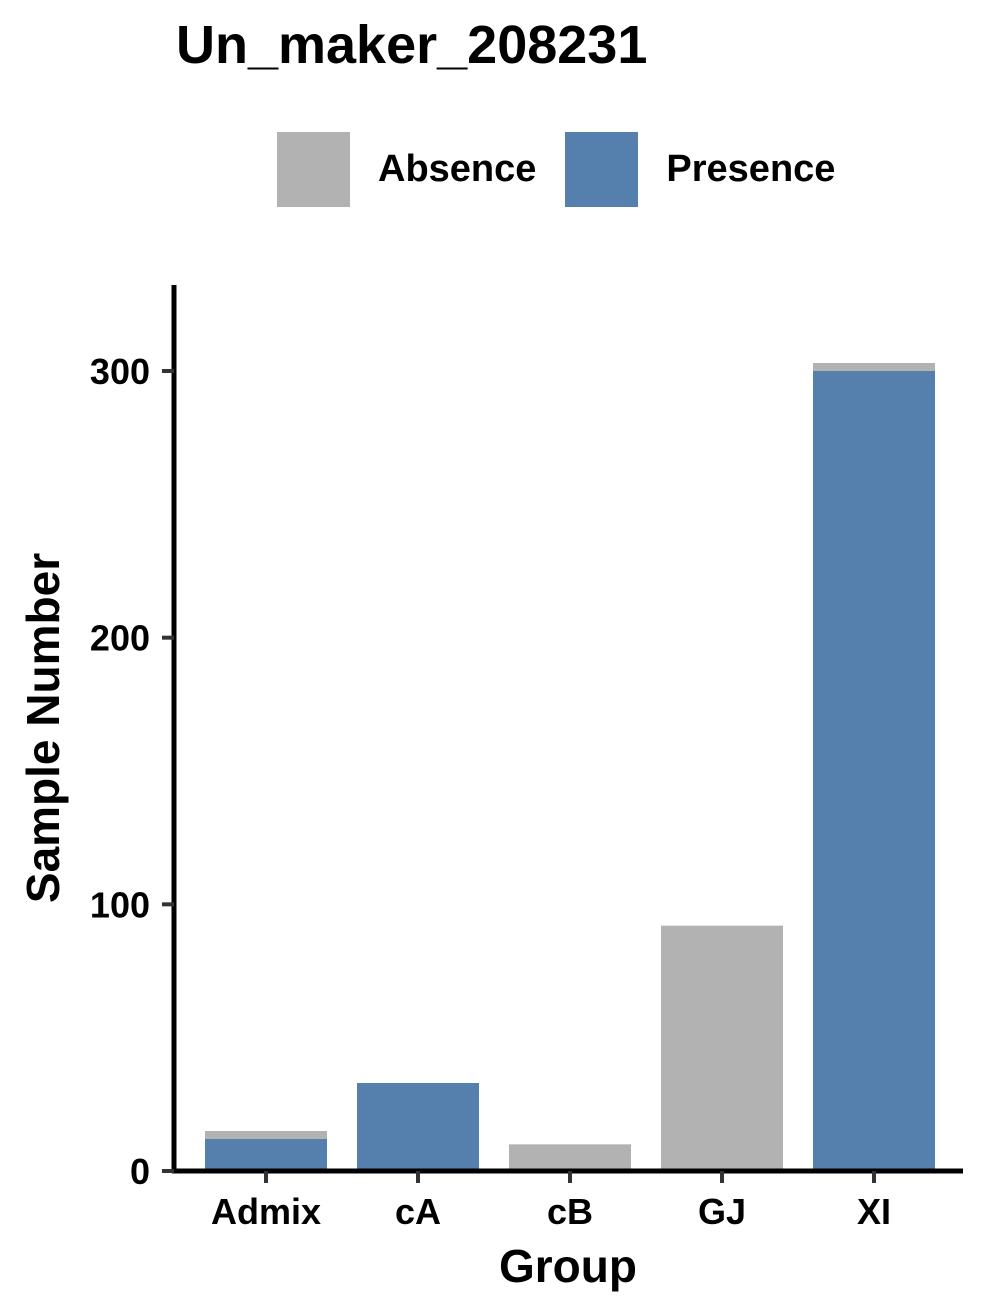  What do you see at coordinates (120, 638) in the screenshot?
I see `y-tick-label-200: 200` at bounding box center [120, 638].